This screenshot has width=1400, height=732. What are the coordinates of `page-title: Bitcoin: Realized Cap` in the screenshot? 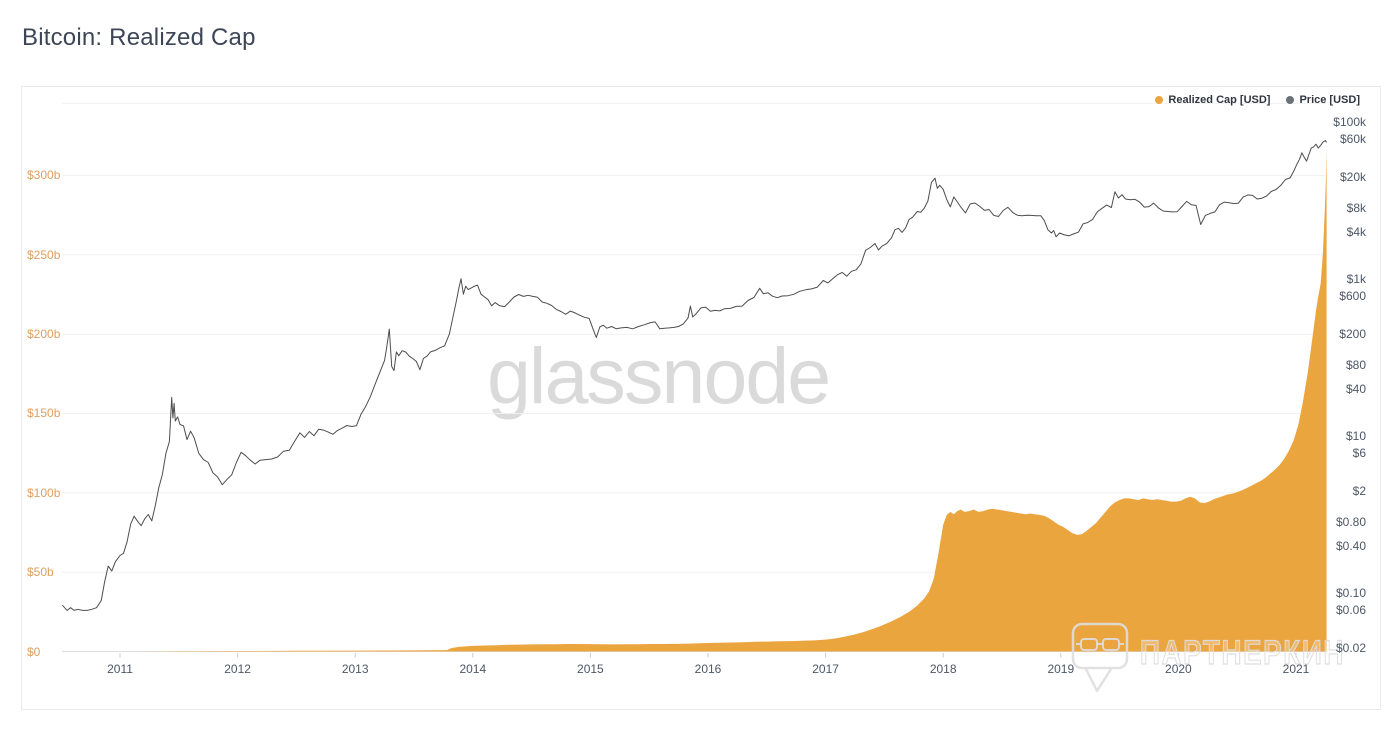 It's located at (139, 37).